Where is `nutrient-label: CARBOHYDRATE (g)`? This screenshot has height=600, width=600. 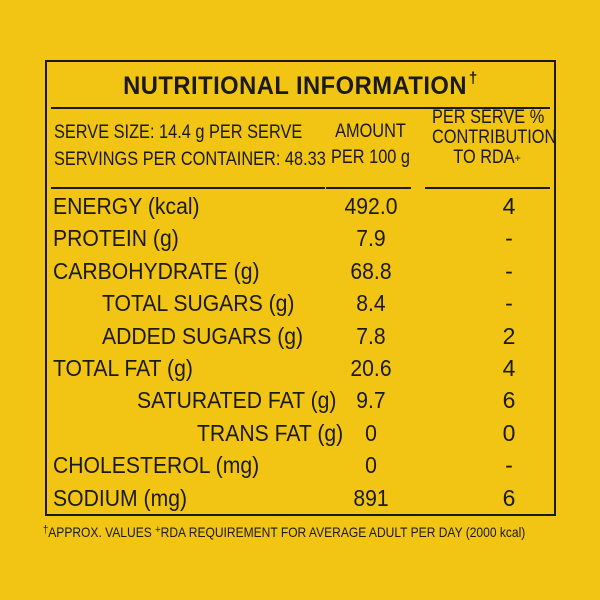 nutrient-label: CARBOHYDRATE (g) is located at coordinates (156, 270).